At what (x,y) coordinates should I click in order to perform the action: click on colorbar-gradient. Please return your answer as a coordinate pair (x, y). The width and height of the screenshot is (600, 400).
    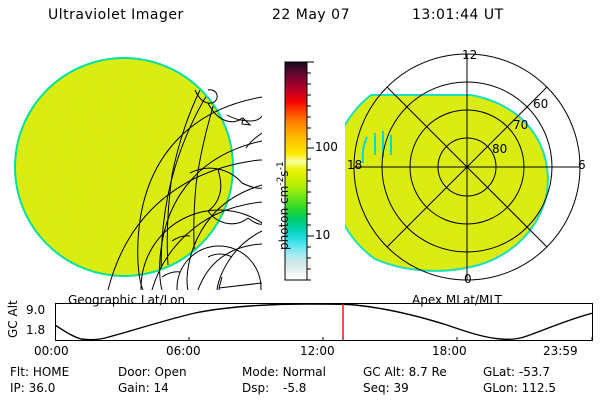
    Looking at the image, I should click on (296, 171).